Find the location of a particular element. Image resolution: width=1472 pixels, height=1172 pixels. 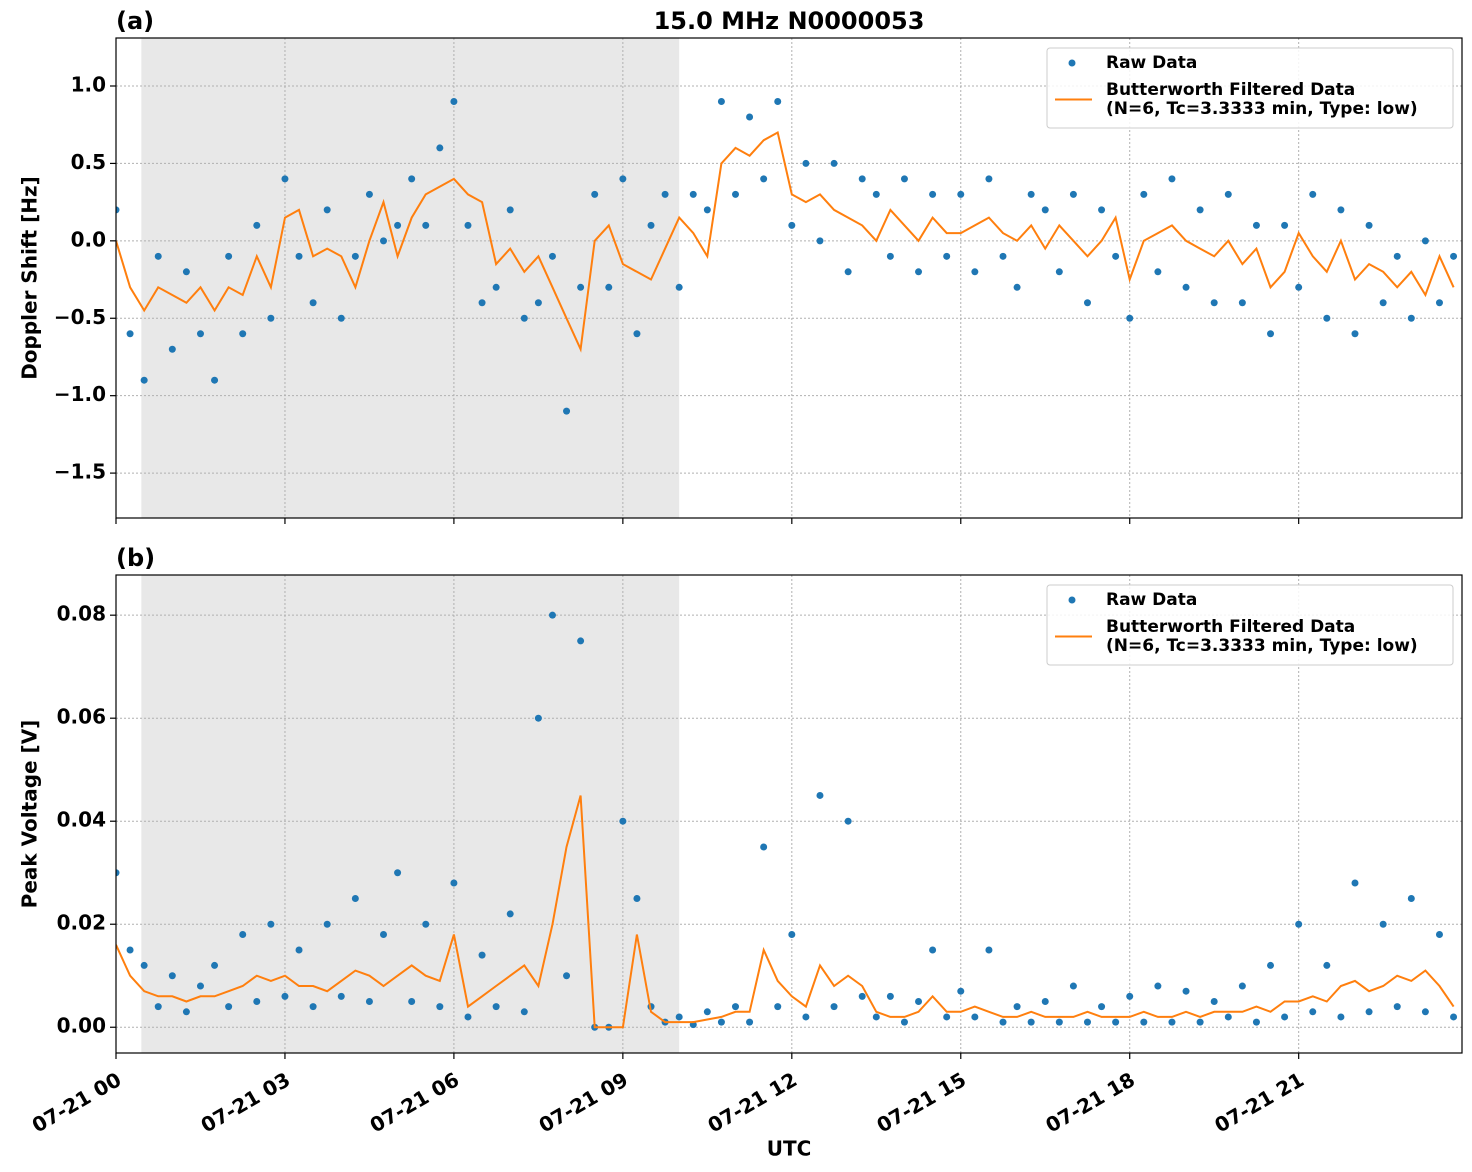

y-tick-label: 0.08 is located at coordinates (81, 614).